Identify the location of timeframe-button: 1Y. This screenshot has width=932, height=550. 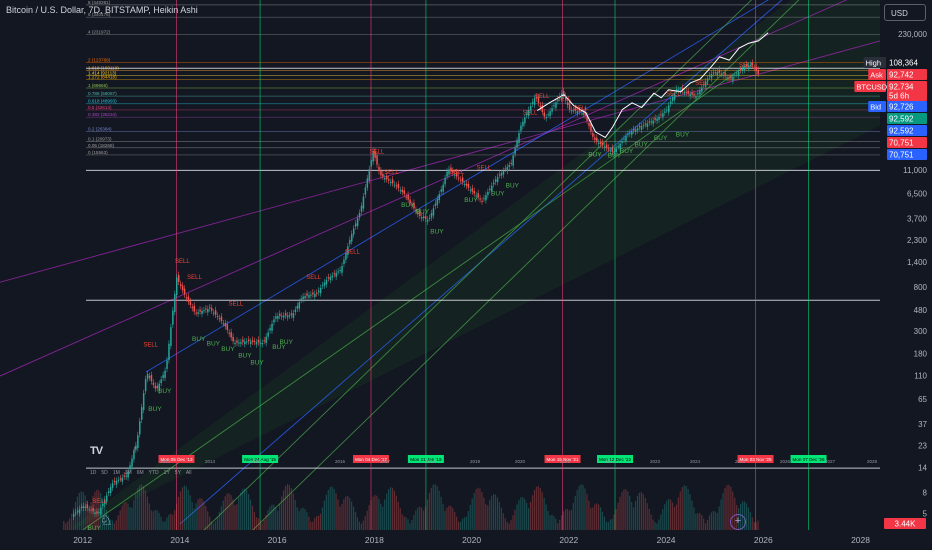
(166, 473).